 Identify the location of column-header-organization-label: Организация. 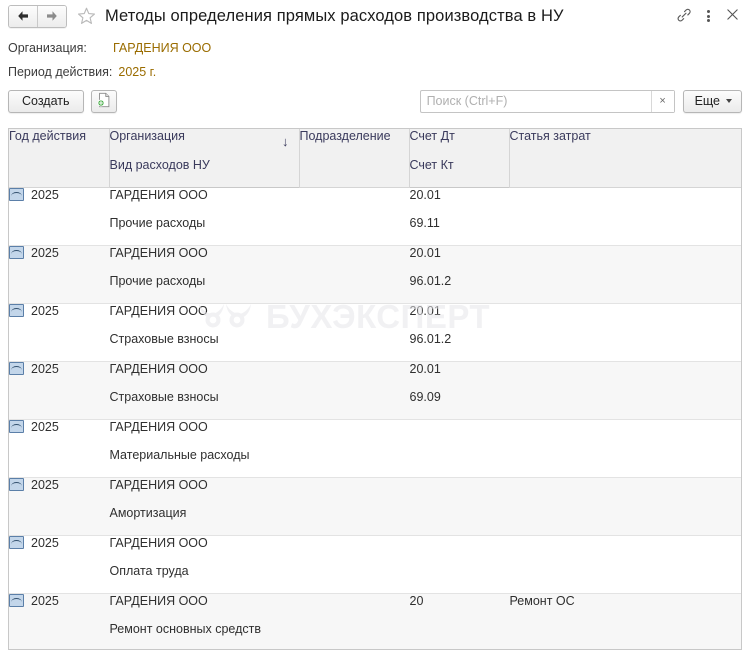
(147, 136).